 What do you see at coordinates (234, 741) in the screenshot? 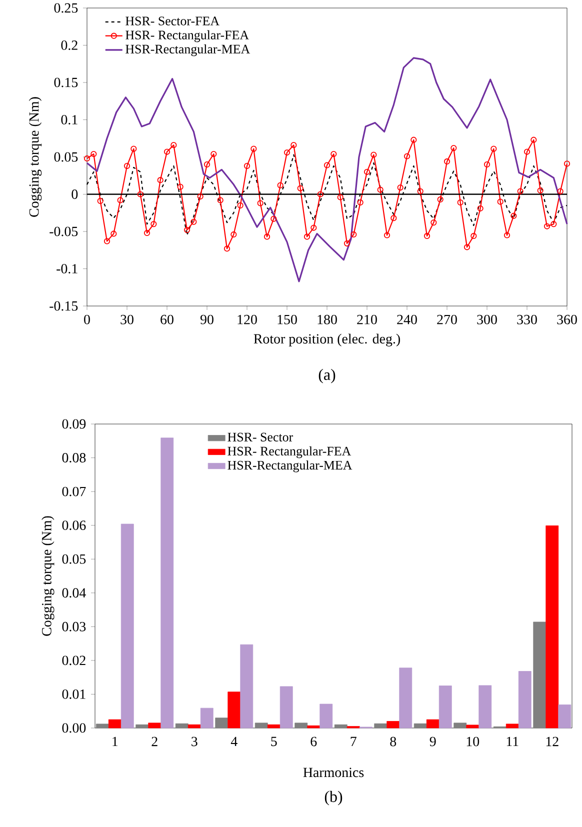
I see `x-tick-label: 4` at bounding box center [234, 741].